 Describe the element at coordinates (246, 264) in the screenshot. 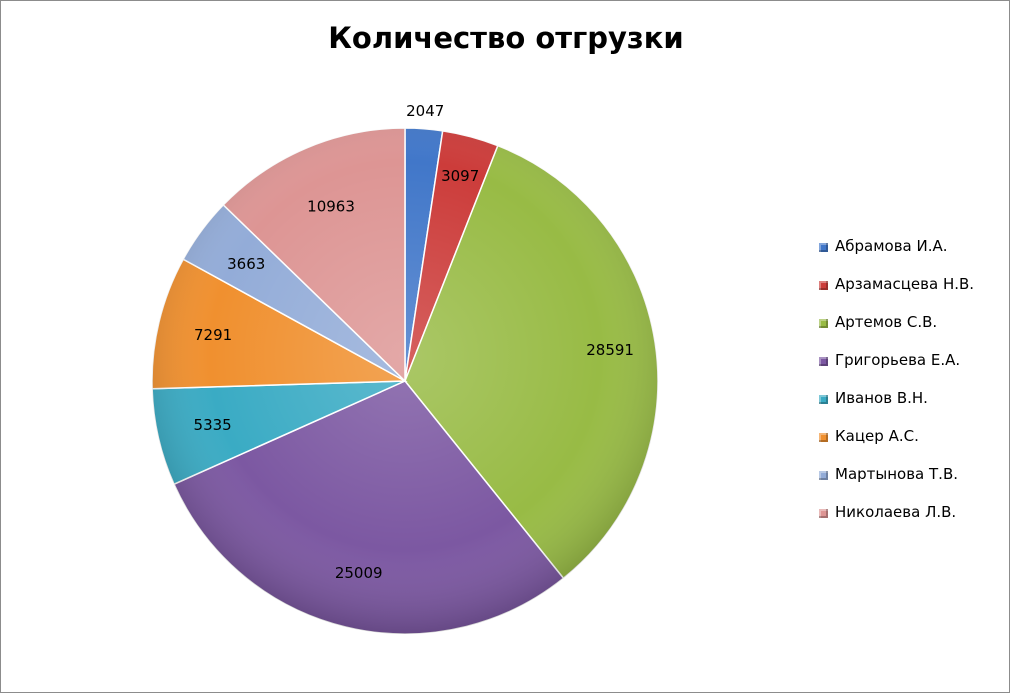

I see `data-label-7: 3663` at that location.